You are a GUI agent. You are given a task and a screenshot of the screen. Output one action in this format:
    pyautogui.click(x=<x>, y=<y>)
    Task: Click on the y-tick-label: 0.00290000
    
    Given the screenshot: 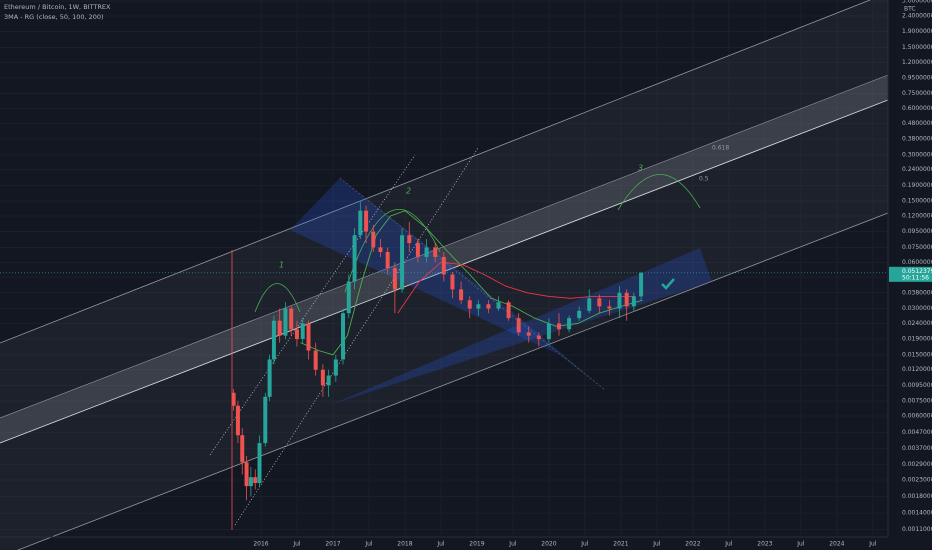 What is the action you would take?
    pyautogui.click(x=917, y=464)
    